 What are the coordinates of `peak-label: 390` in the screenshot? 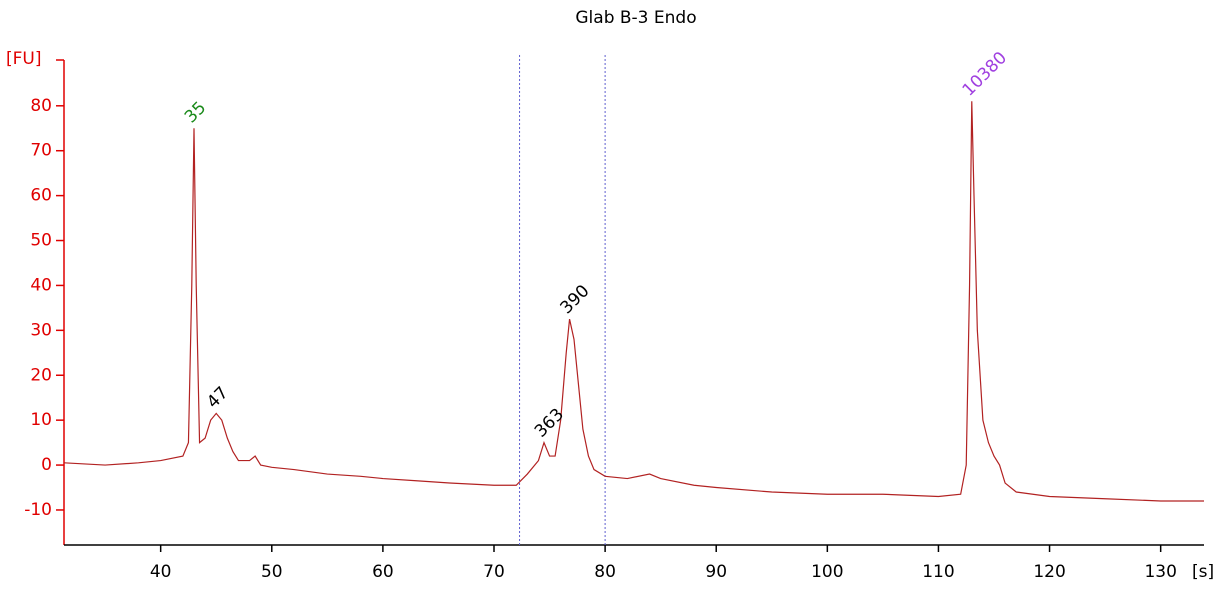 It's located at (574, 299).